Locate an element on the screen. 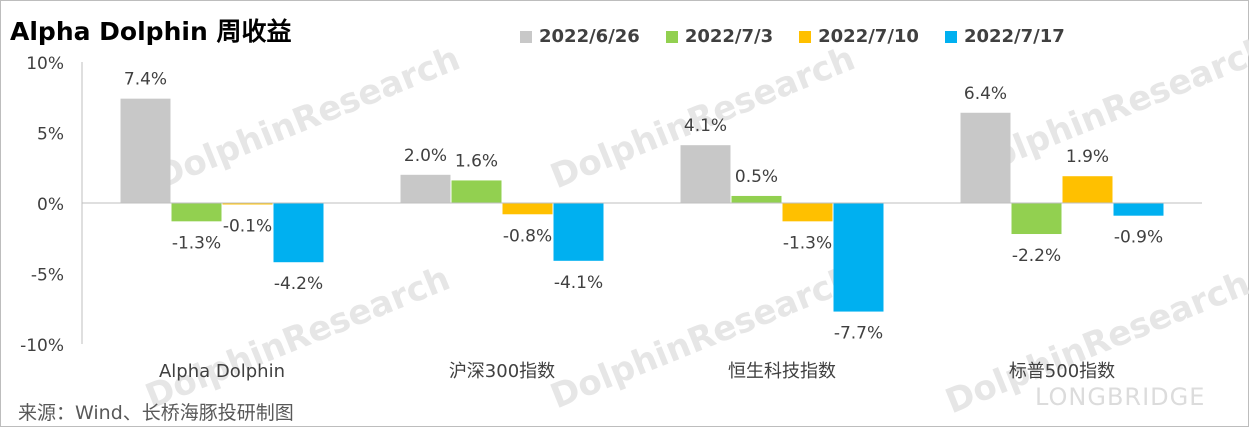  y-tick-label: 0% is located at coordinates (50, 205).